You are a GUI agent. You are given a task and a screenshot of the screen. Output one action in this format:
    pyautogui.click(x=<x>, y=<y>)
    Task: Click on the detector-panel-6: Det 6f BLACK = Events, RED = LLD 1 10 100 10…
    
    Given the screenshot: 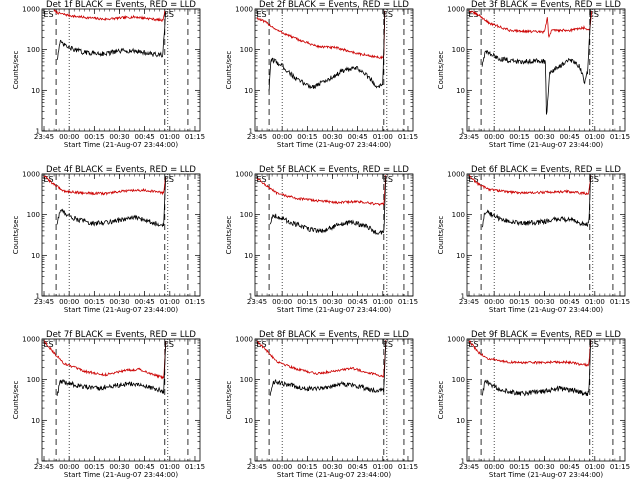 What is the action you would take?
    pyautogui.click(x=533, y=239)
    